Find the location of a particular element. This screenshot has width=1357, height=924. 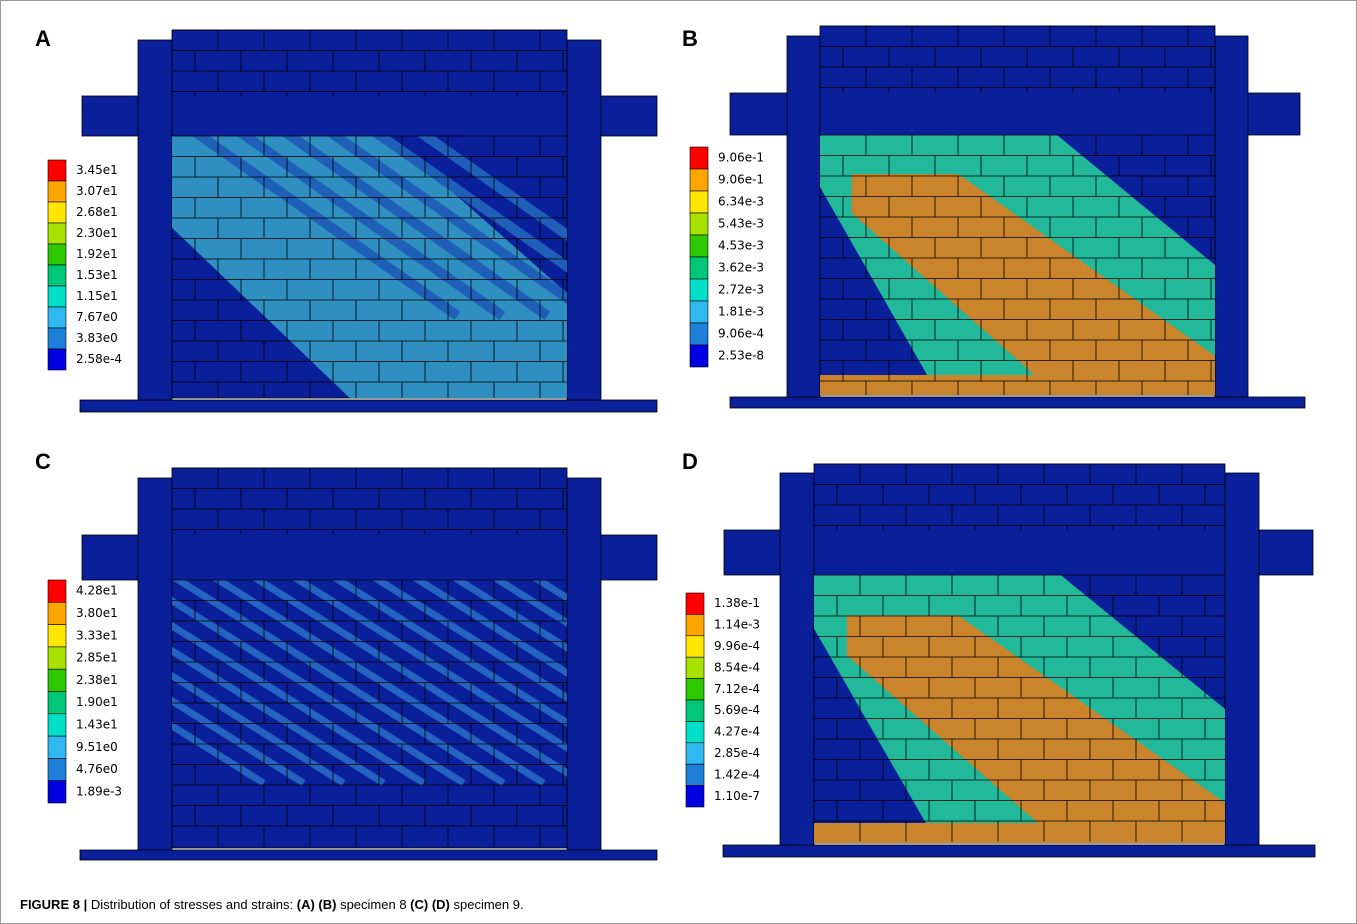

legend-label: 1.14e-3 is located at coordinates (737, 625).